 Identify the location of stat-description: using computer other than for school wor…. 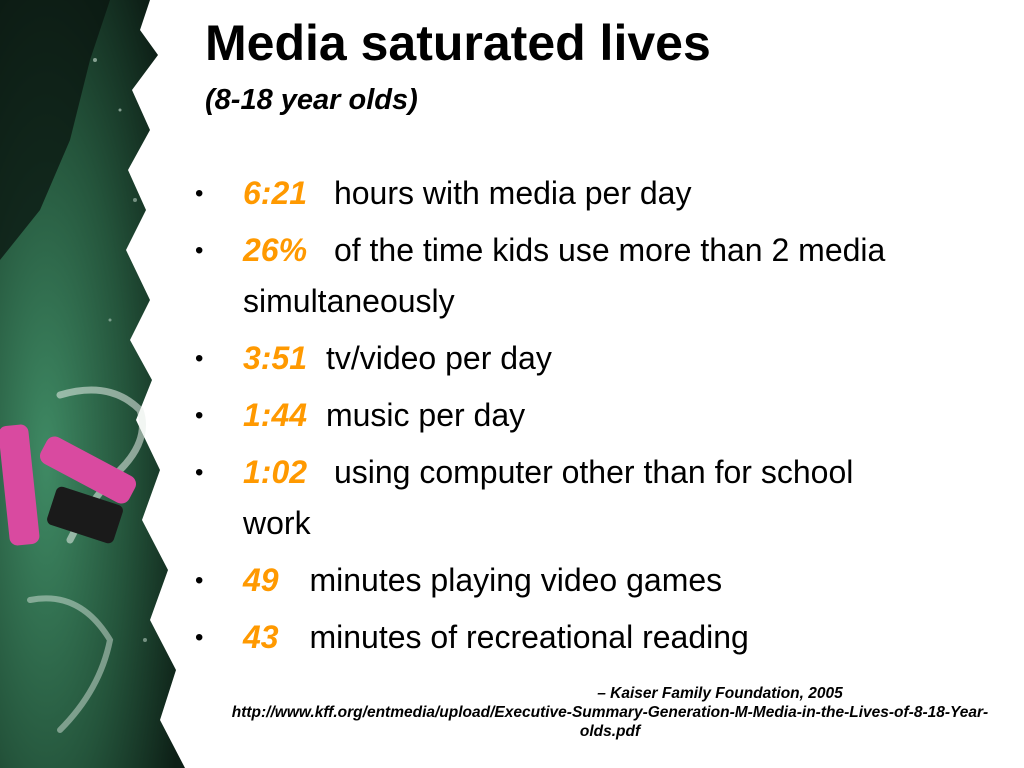
(548, 497).